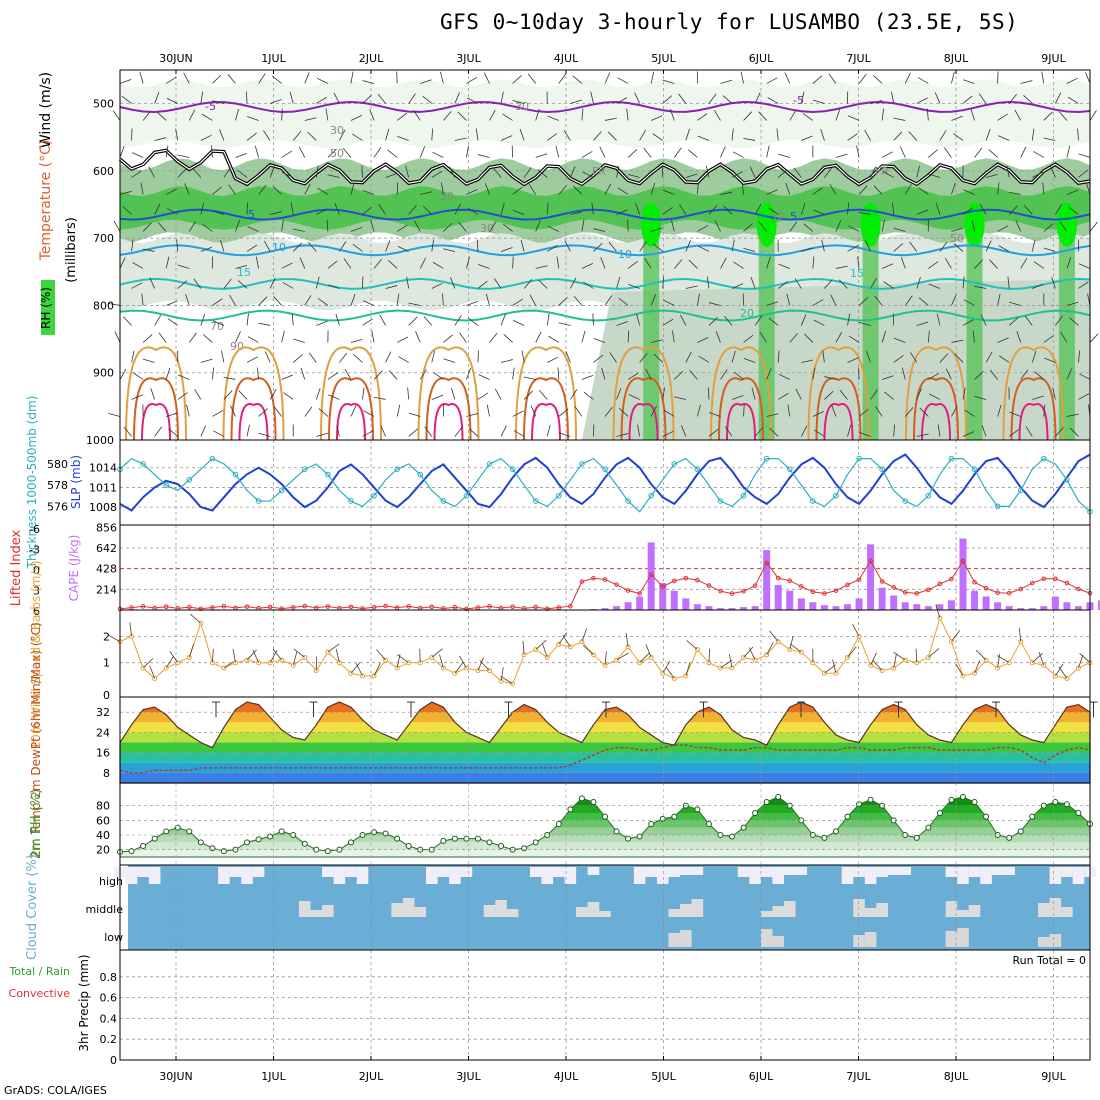 The height and width of the screenshot is (1100, 1100). Describe the element at coordinates (103, 305) in the screenshot. I see `pressure-tick-label: 800` at that location.